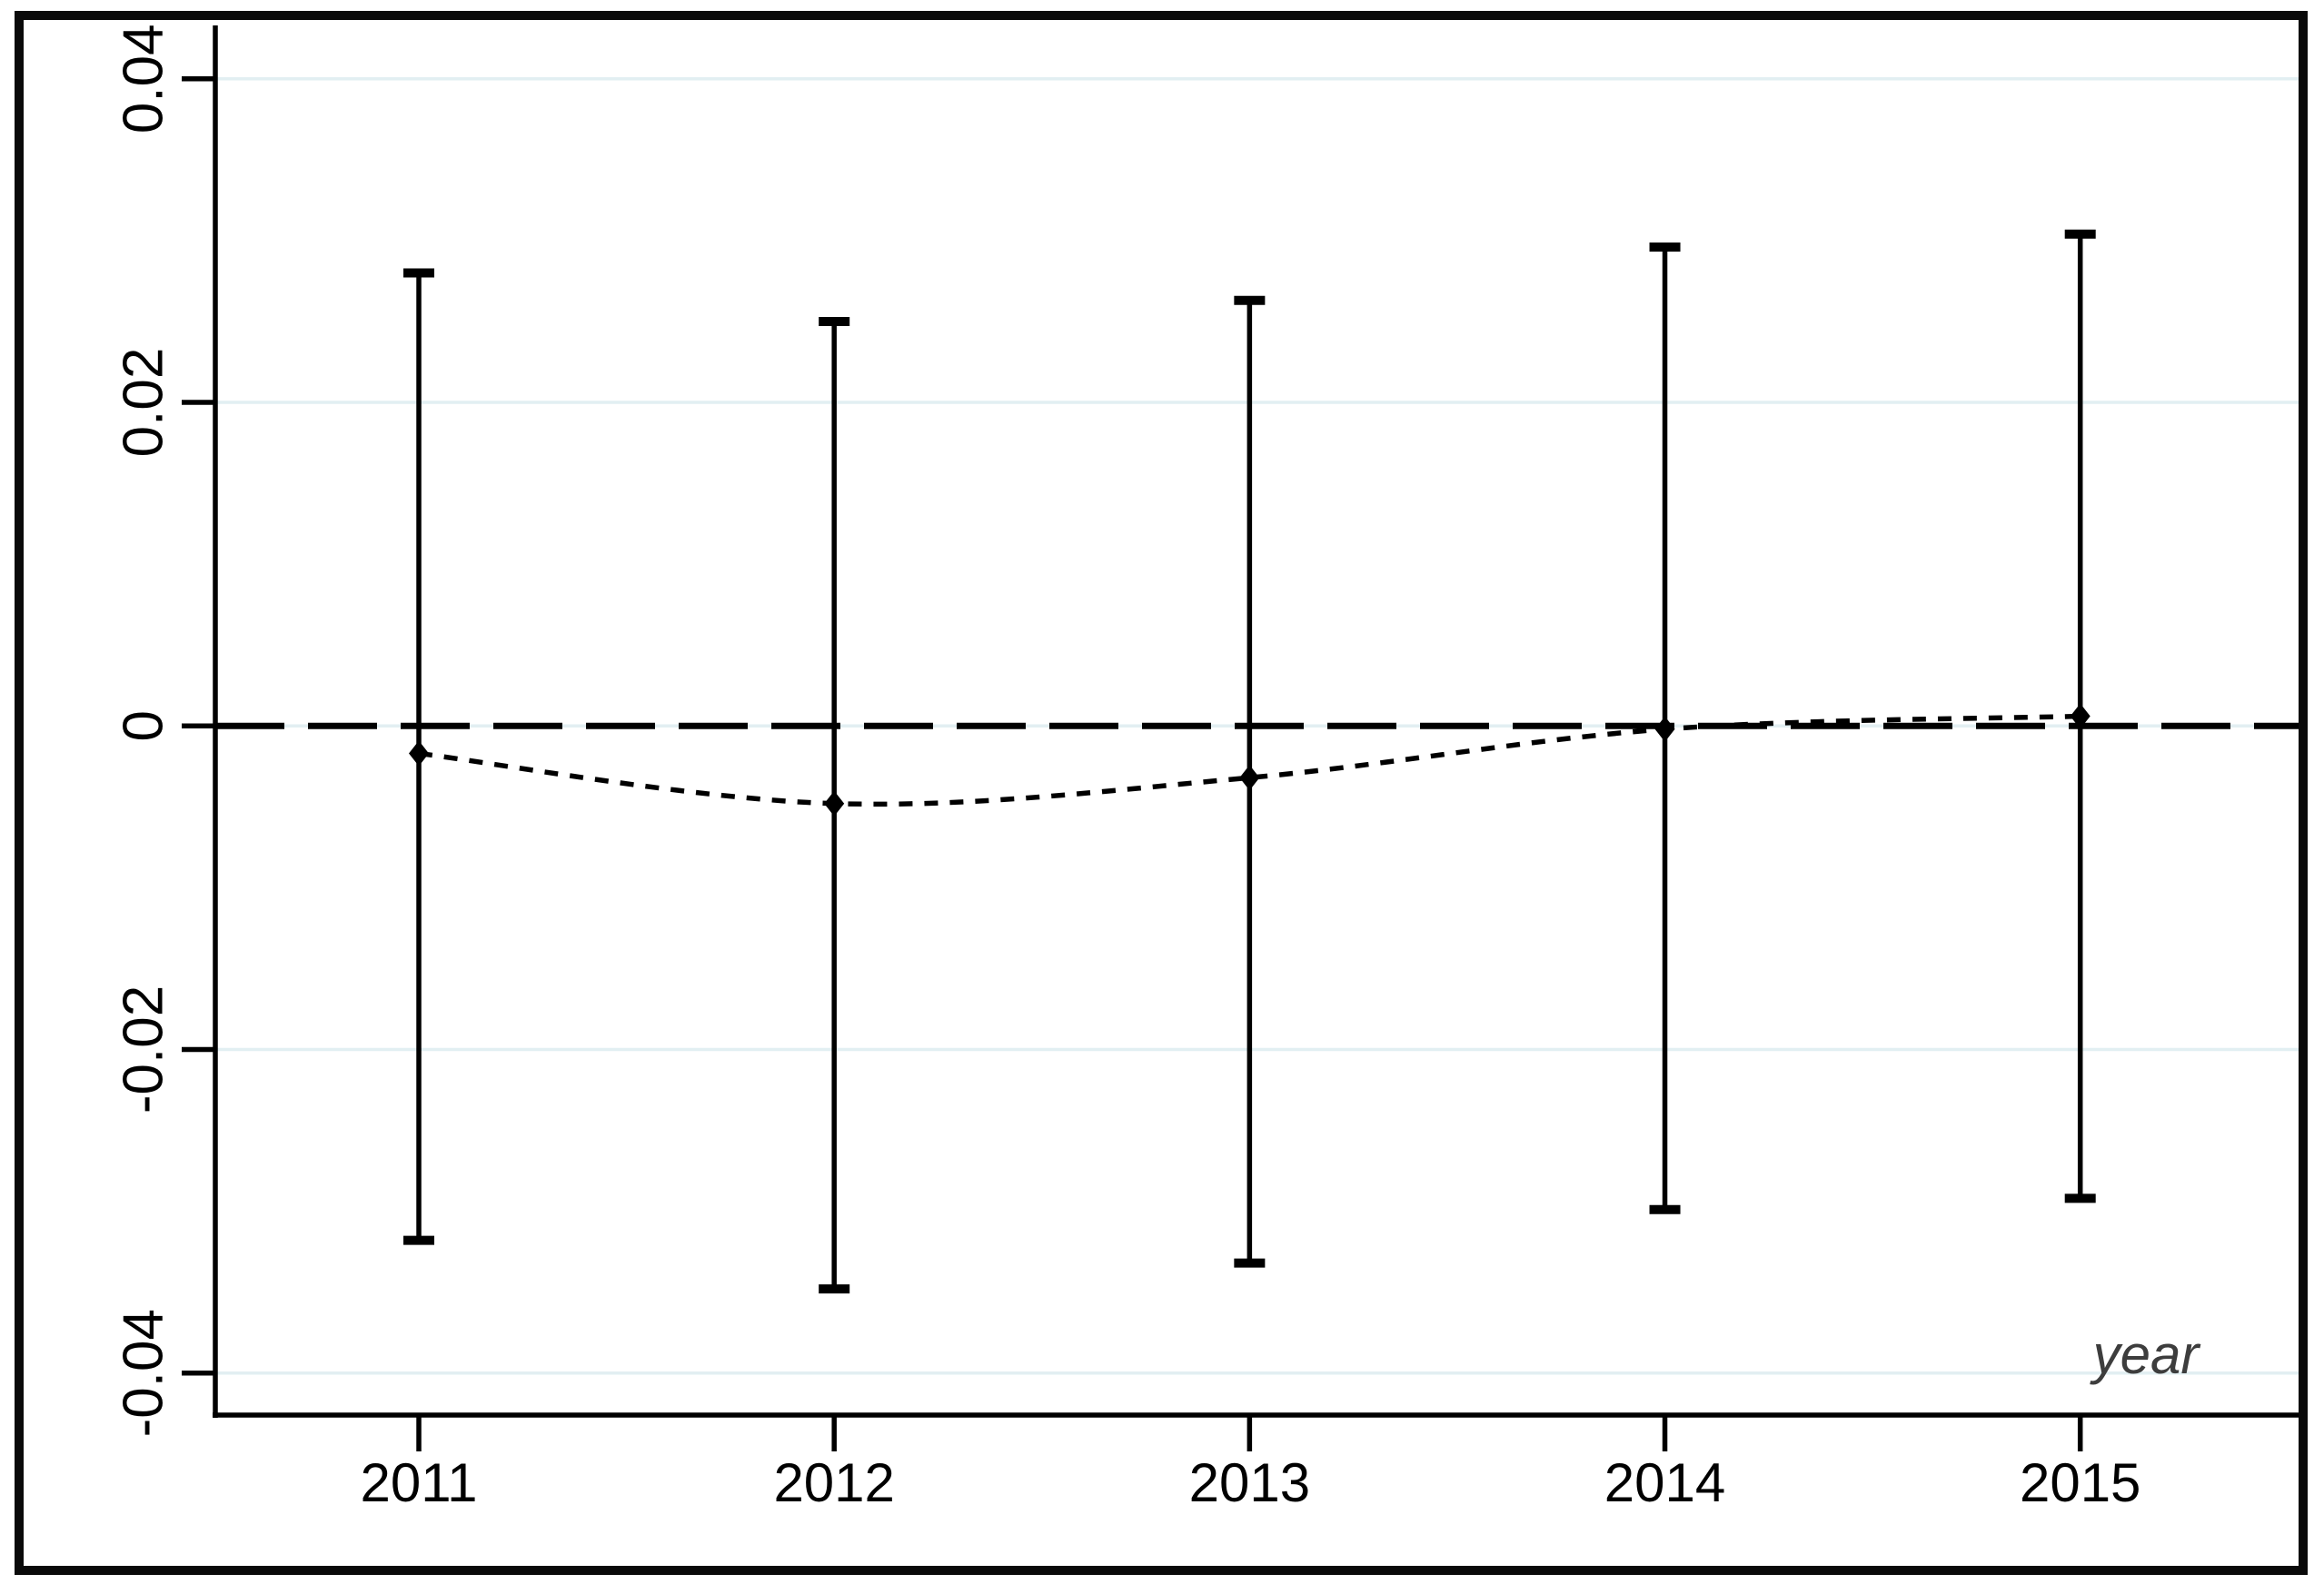 The width and height of the screenshot is (2324, 1594). I want to click on point-marker-2012, so click(835, 803).